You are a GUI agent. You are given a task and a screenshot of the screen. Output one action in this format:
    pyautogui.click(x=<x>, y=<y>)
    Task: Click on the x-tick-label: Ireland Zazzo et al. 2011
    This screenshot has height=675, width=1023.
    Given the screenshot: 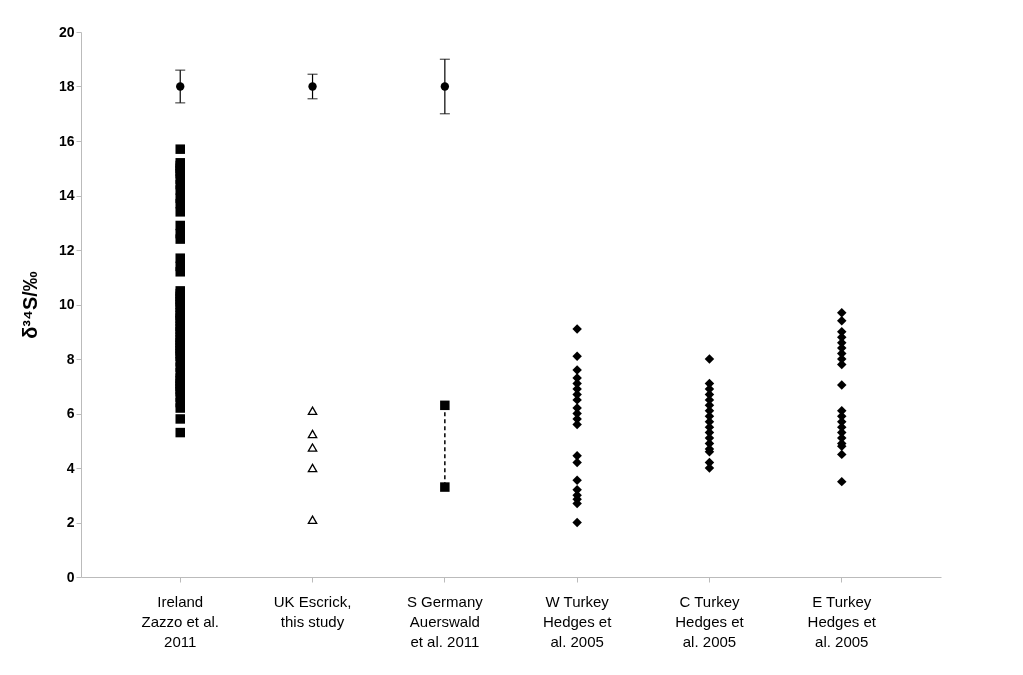 What is the action you would take?
    pyautogui.click(x=180, y=621)
    